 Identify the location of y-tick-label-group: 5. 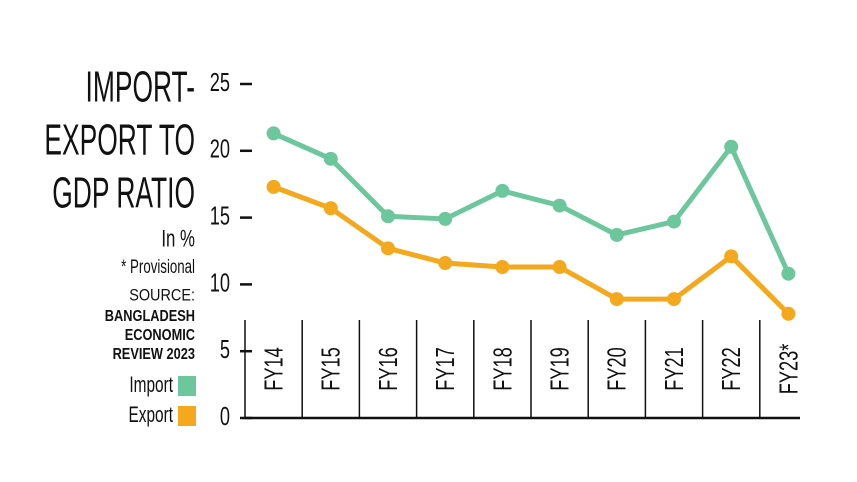
(225, 349).